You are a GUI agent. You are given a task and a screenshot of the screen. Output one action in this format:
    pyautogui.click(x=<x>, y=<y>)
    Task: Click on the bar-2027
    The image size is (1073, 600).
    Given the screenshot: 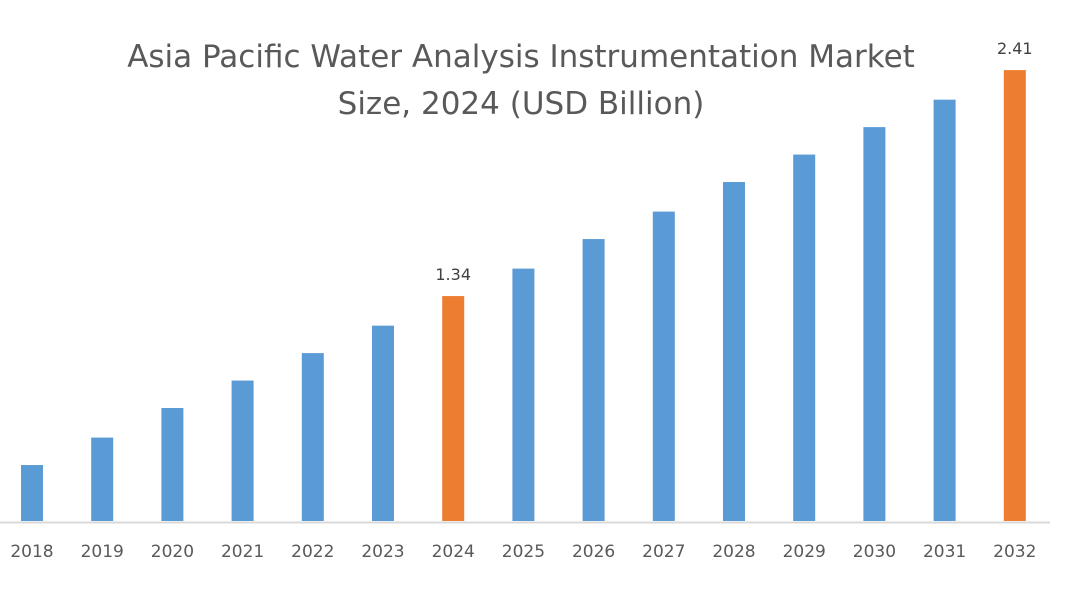 What is the action you would take?
    pyautogui.click(x=663, y=366)
    